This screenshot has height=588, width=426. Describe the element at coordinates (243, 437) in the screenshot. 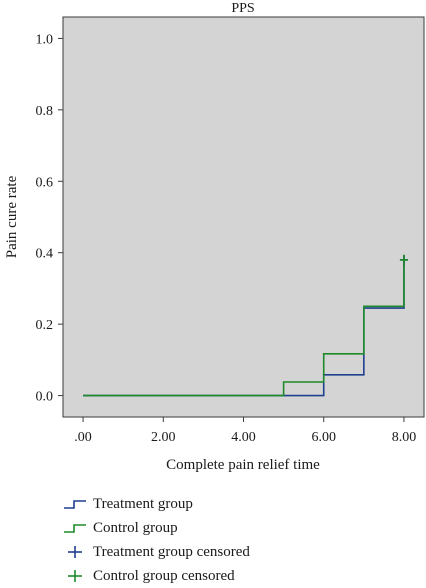

I see `x-tick-label: 4.00` at that location.